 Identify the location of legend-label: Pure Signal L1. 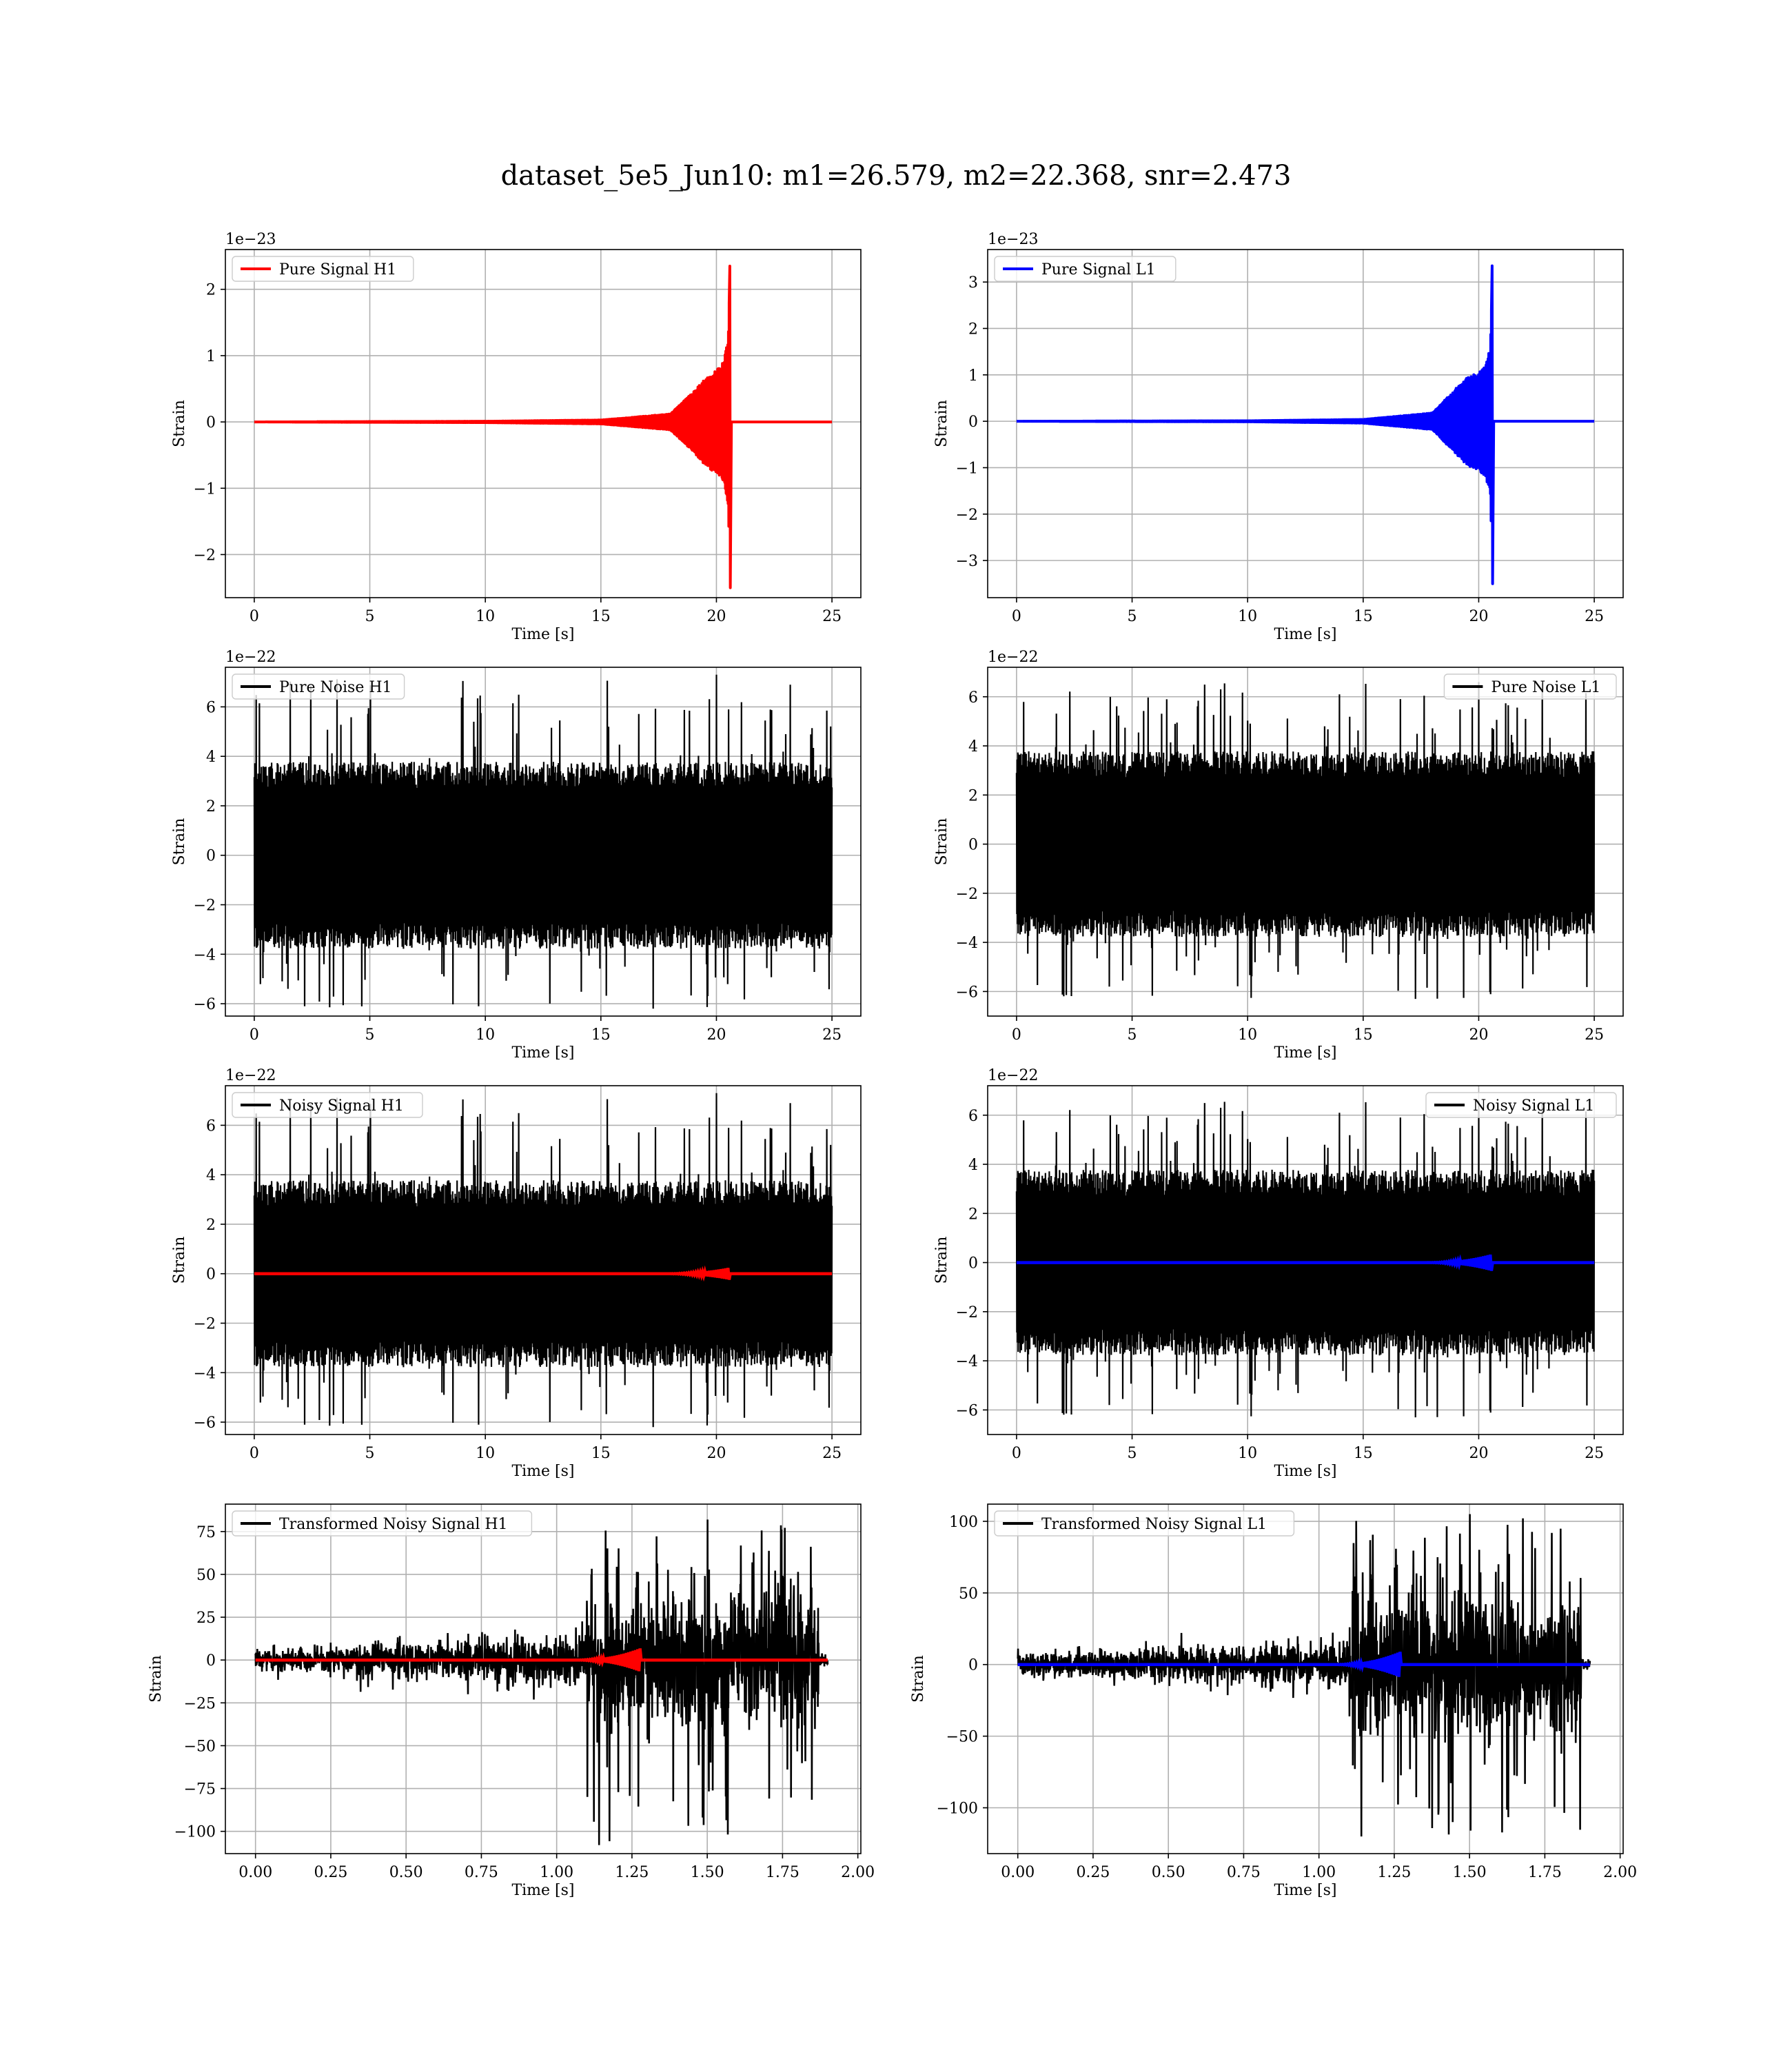
(1098, 269).